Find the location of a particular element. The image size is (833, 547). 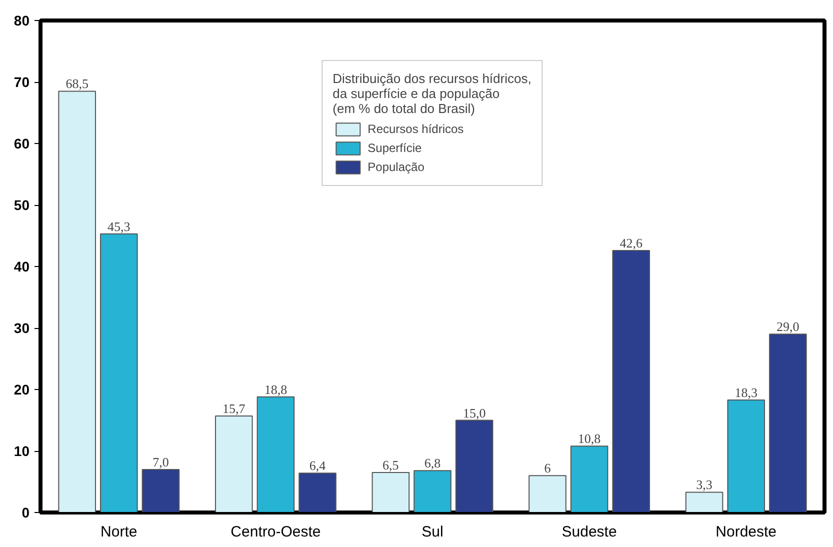

y-tick-label: 70 is located at coordinates (22, 82).